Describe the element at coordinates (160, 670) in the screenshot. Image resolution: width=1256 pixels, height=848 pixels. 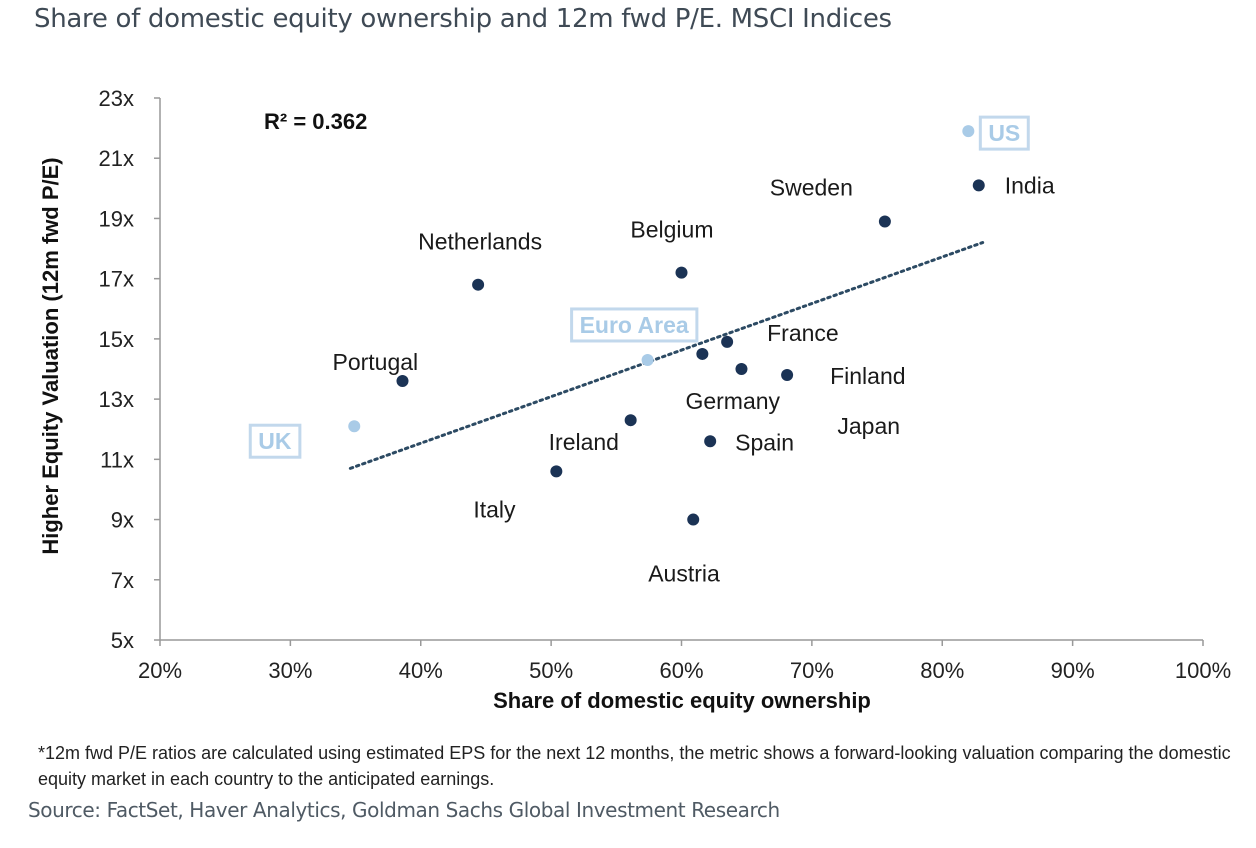
I see `x-tick-label: 20%` at that location.